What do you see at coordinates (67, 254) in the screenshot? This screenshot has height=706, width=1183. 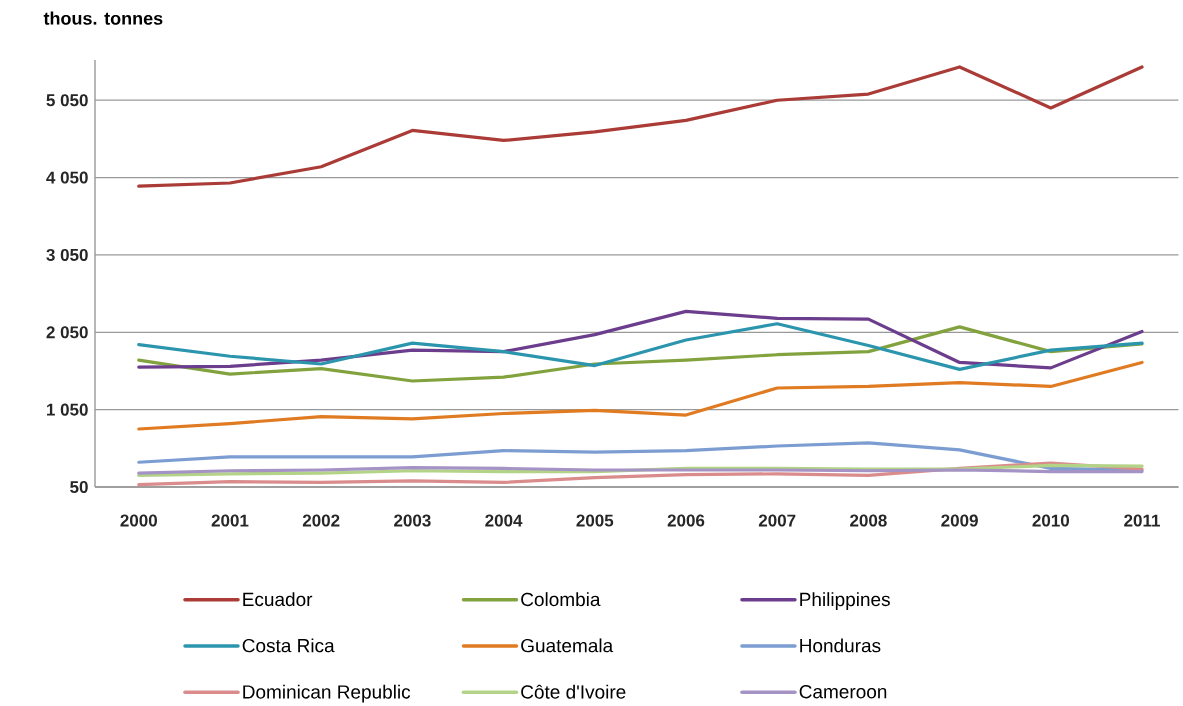 I see `y-tick-label: 3 050` at bounding box center [67, 254].